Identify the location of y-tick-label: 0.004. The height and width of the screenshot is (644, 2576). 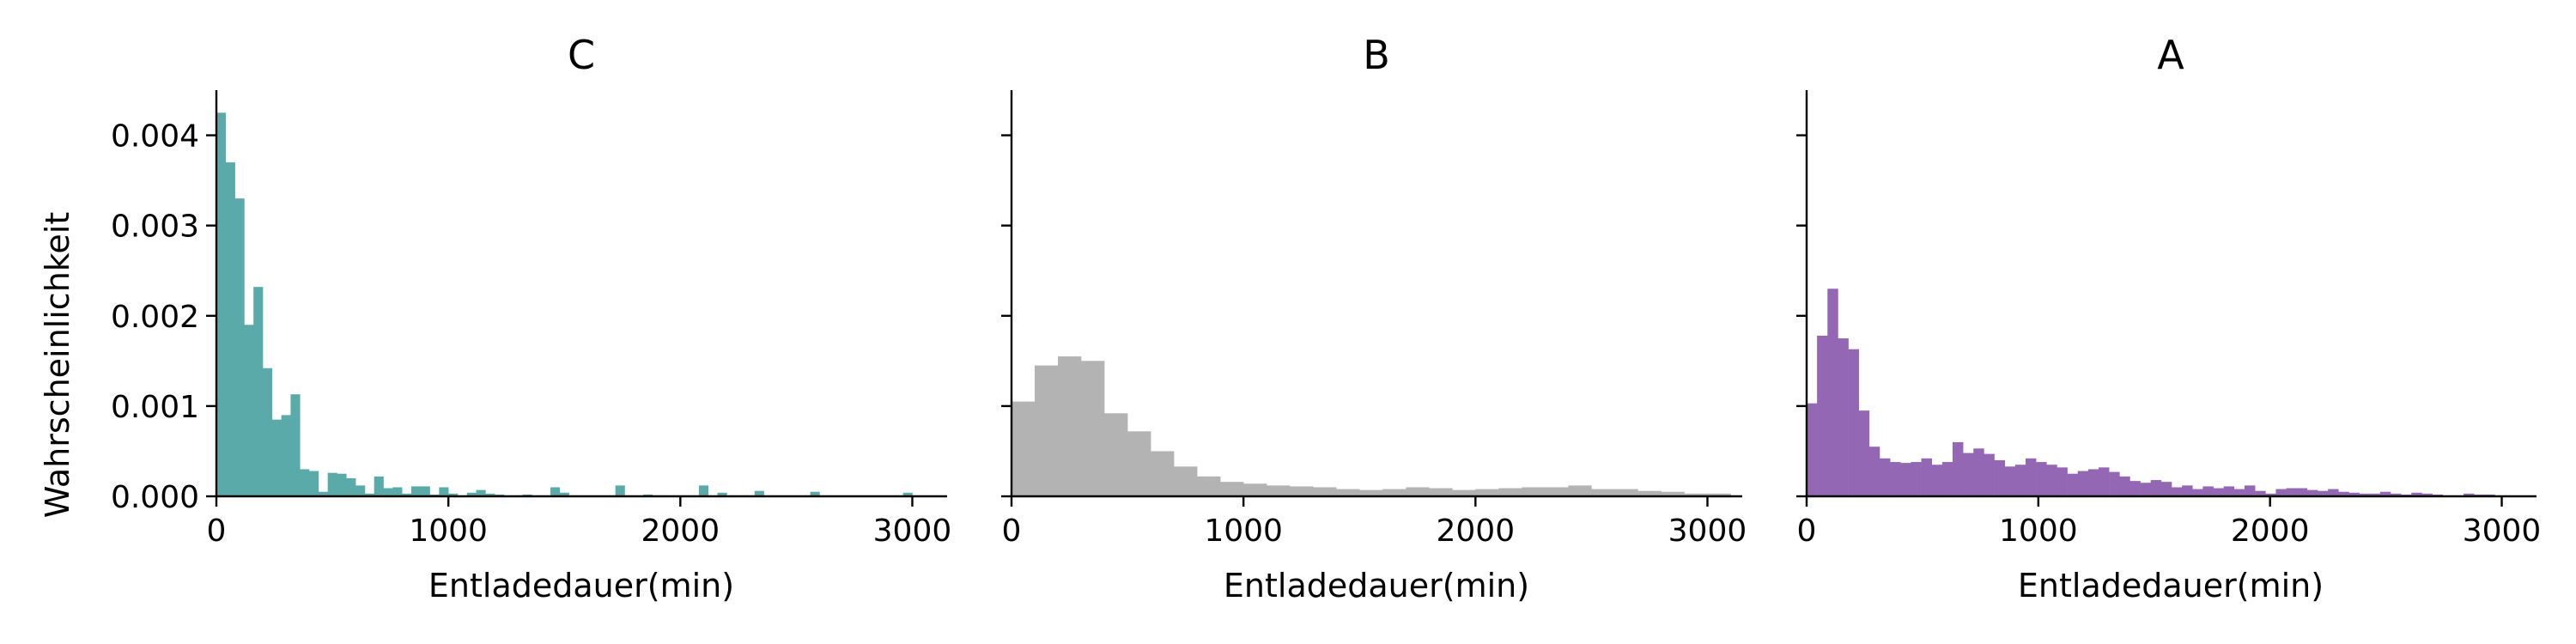
(155, 137).